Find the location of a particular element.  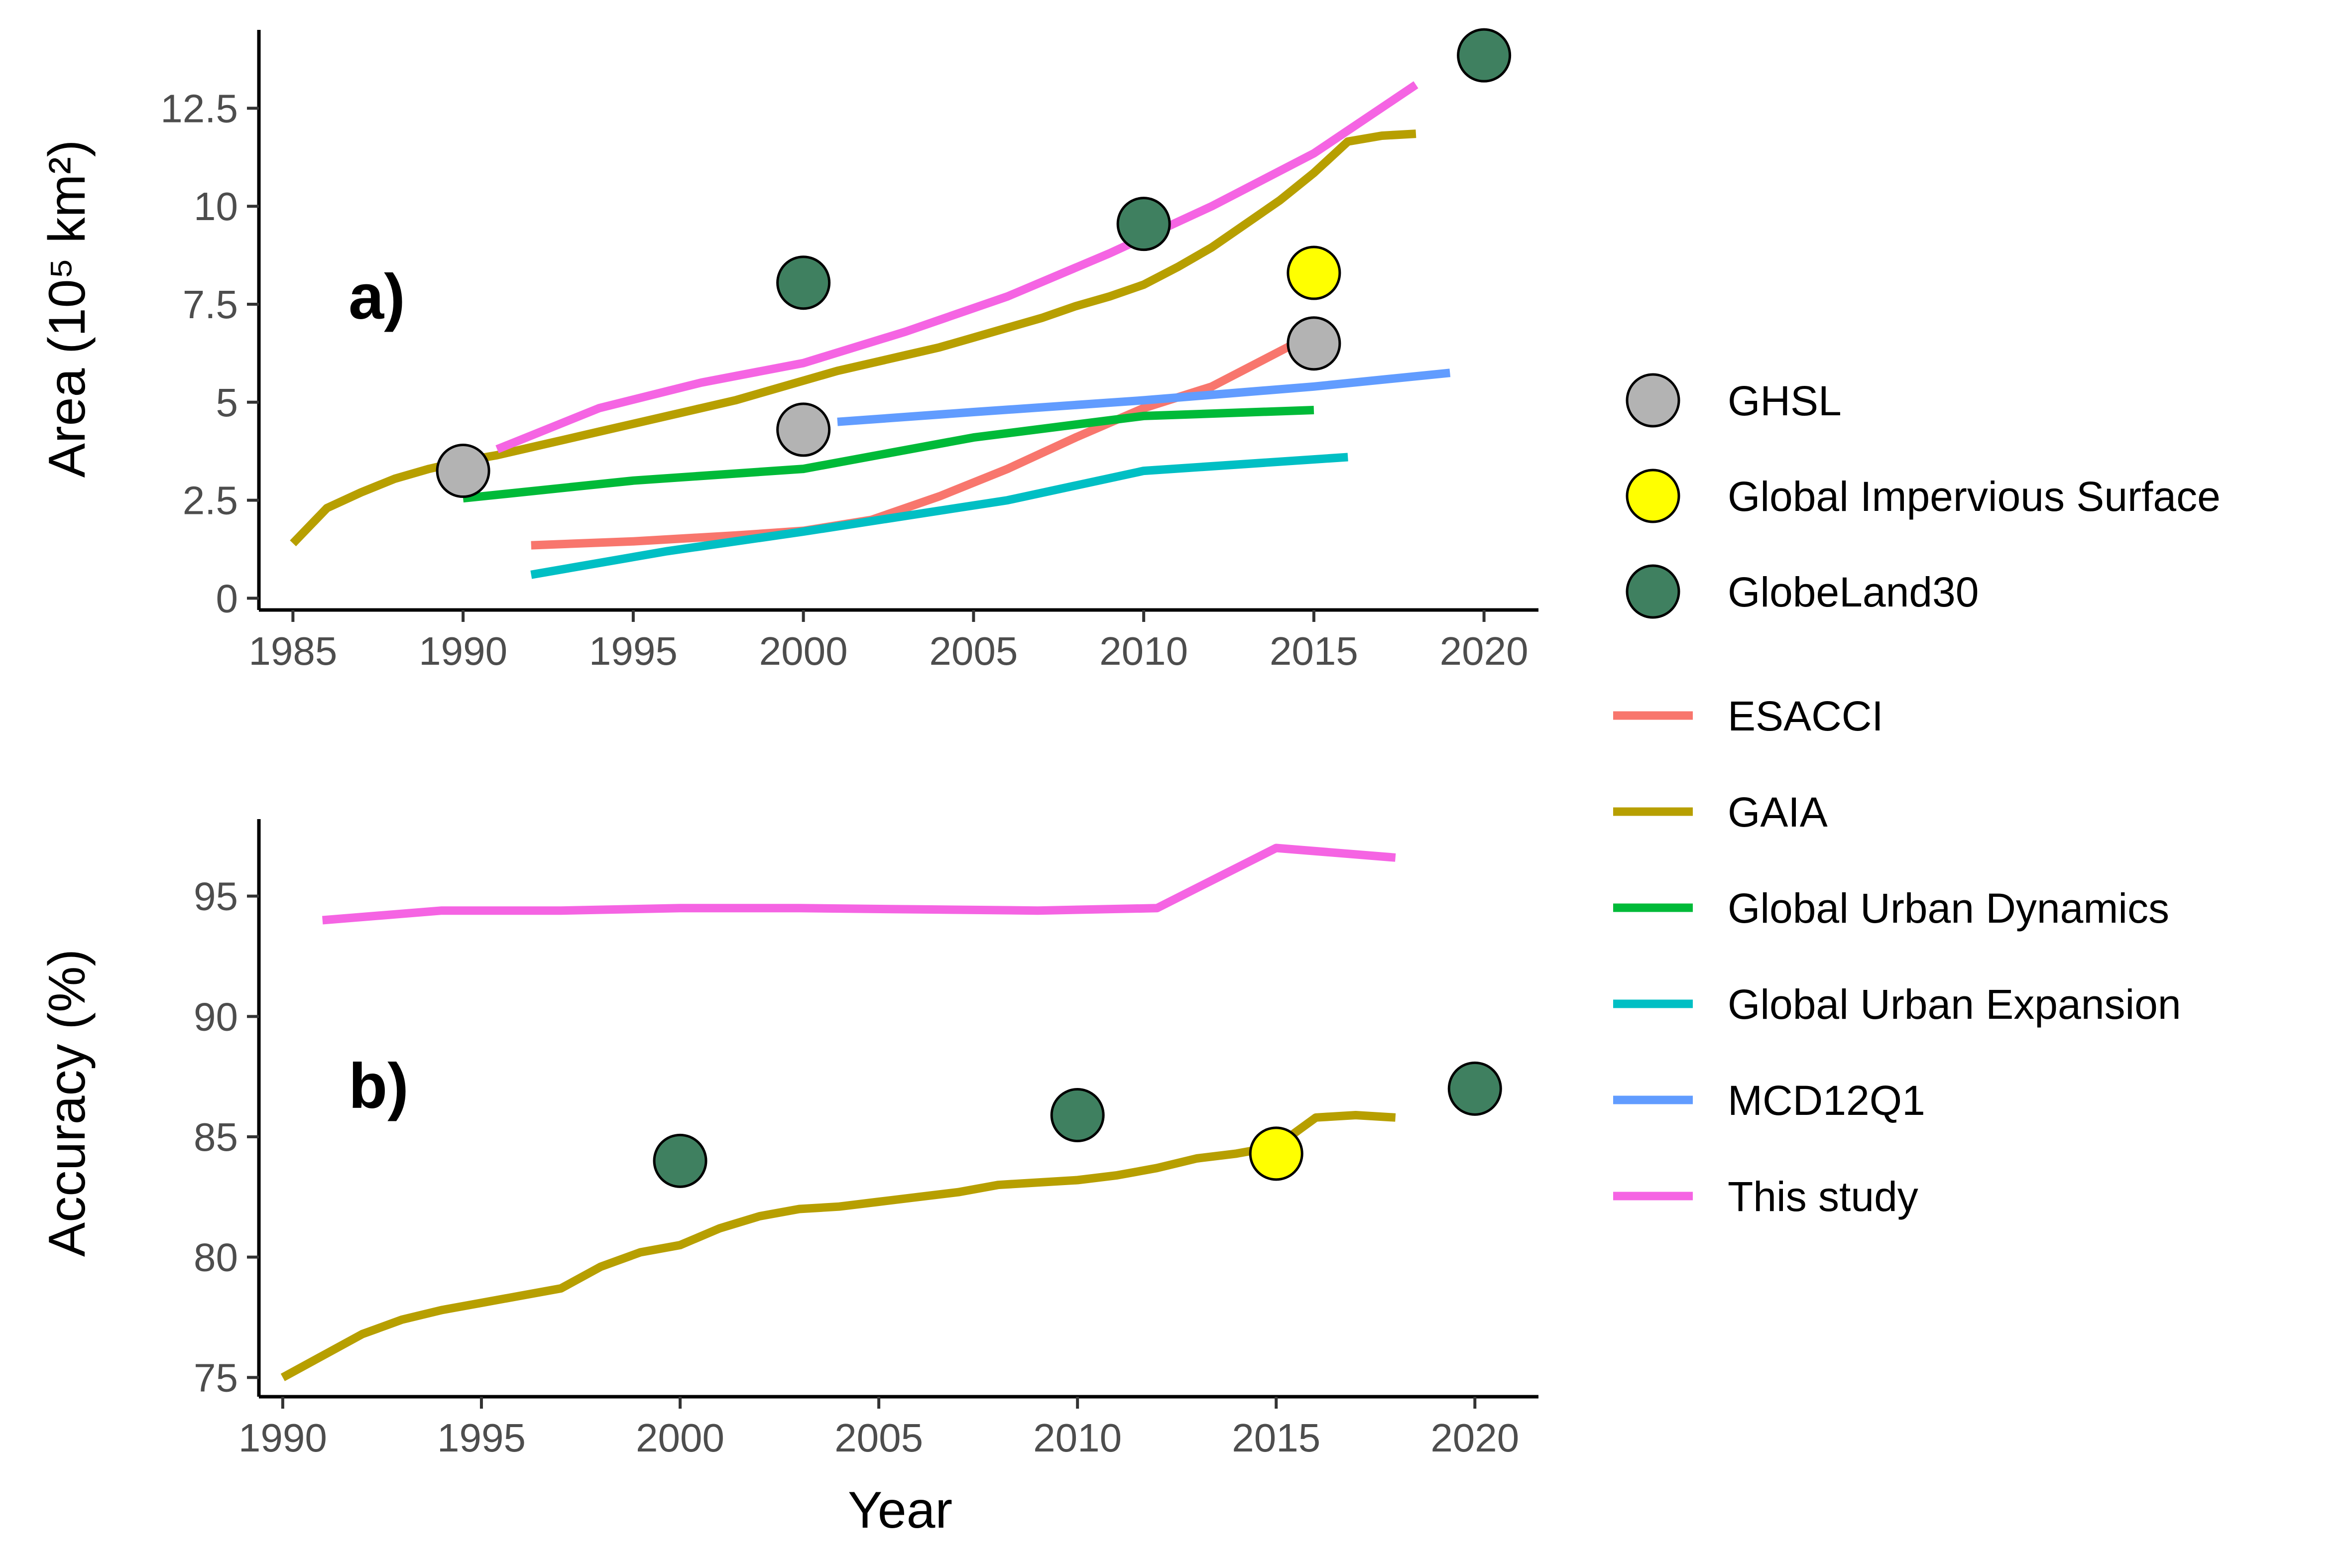

panel-a-x-tick-label: 1990 is located at coordinates (463, 651).